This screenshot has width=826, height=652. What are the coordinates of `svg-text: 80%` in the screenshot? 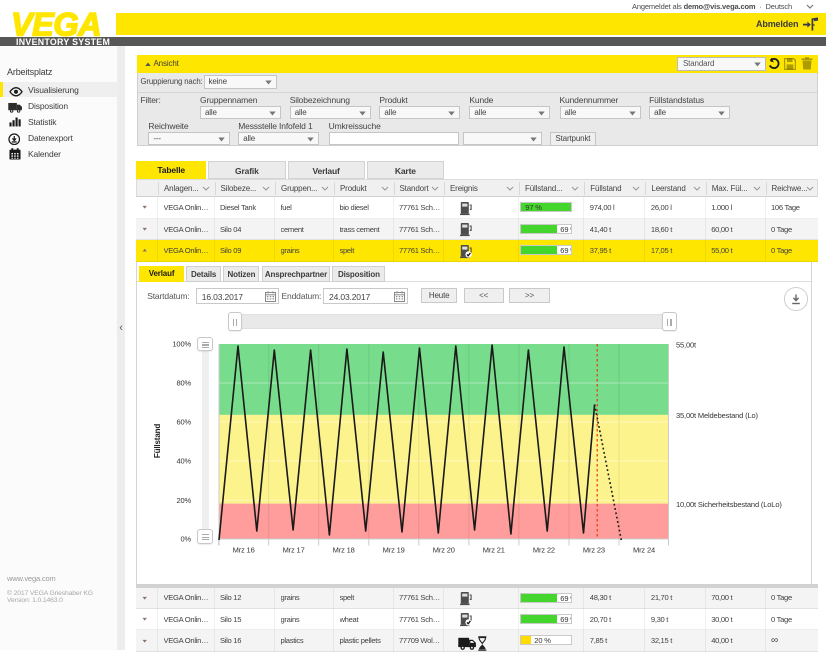 It's located at (183, 383).